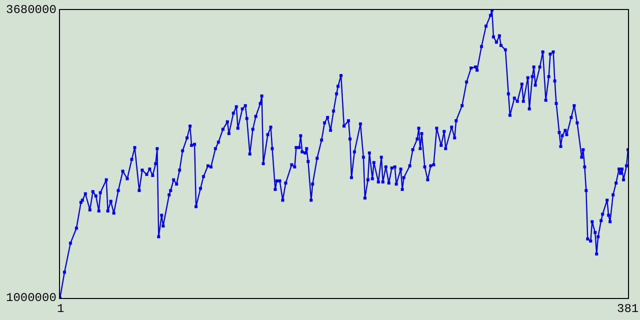 The image size is (640, 320). Describe the element at coordinates (31, 298) in the screenshot. I see `y-tick-label: 1000000` at that location.